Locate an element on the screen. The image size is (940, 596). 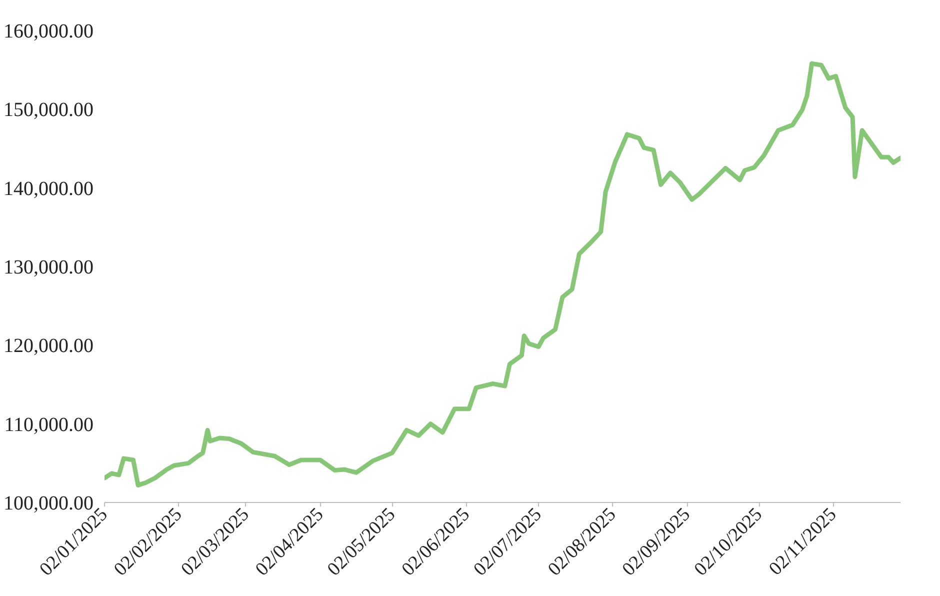
y-tick-label: 110,000.00 is located at coordinates (49, 425).